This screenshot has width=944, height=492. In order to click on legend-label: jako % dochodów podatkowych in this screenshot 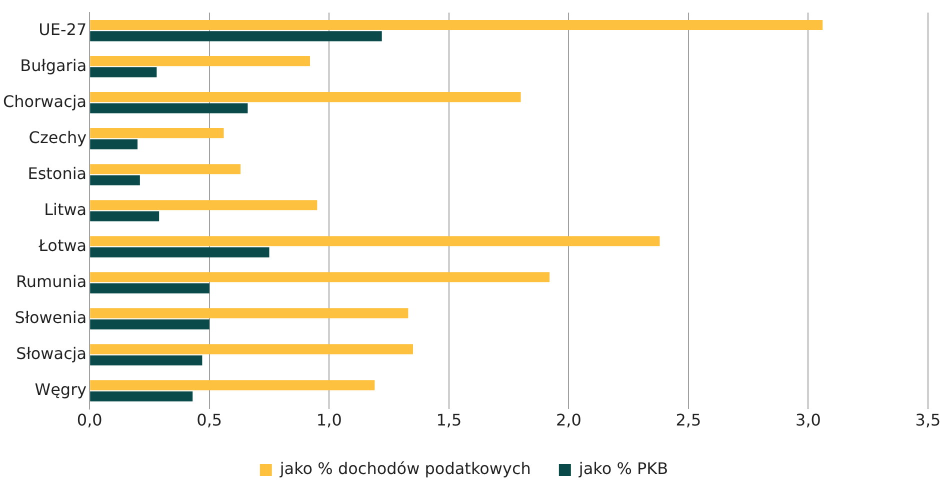, I will do `click(404, 468)`.